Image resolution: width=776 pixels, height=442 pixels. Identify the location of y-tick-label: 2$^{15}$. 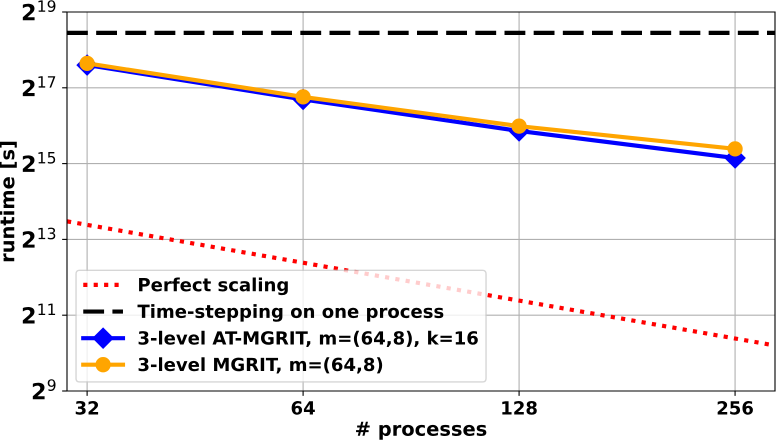
(39, 162).